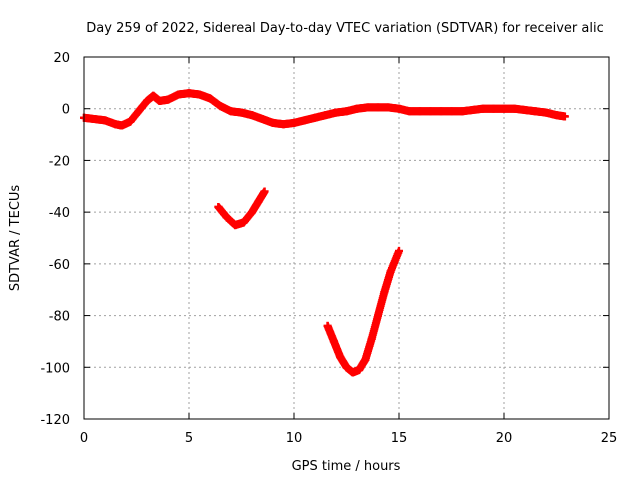 Image resolution: width=640 pixels, height=480 pixels. I want to click on x-tick-label: 5, so click(189, 438).